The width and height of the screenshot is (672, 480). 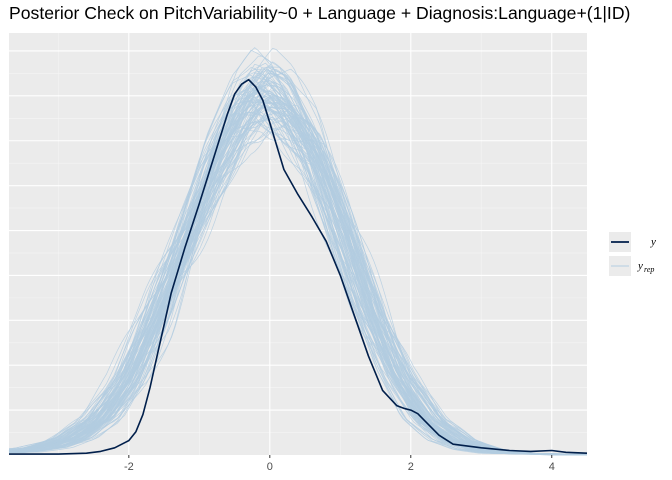 I want to click on x-tick-label: 0, so click(x=270, y=467).